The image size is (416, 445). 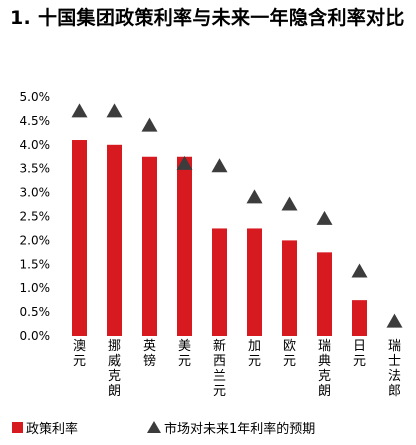 I want to click on y-tick-label: 0.5%, so click(x=35, y=312).